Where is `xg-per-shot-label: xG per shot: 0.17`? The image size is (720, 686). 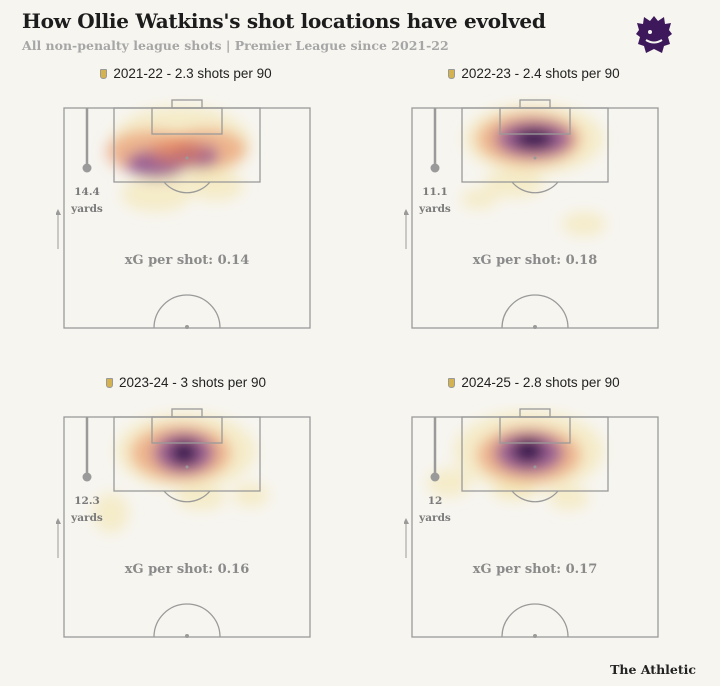
xg-per-shot-label: xG per shot: 0.17 is located at coordinates (535, 569).